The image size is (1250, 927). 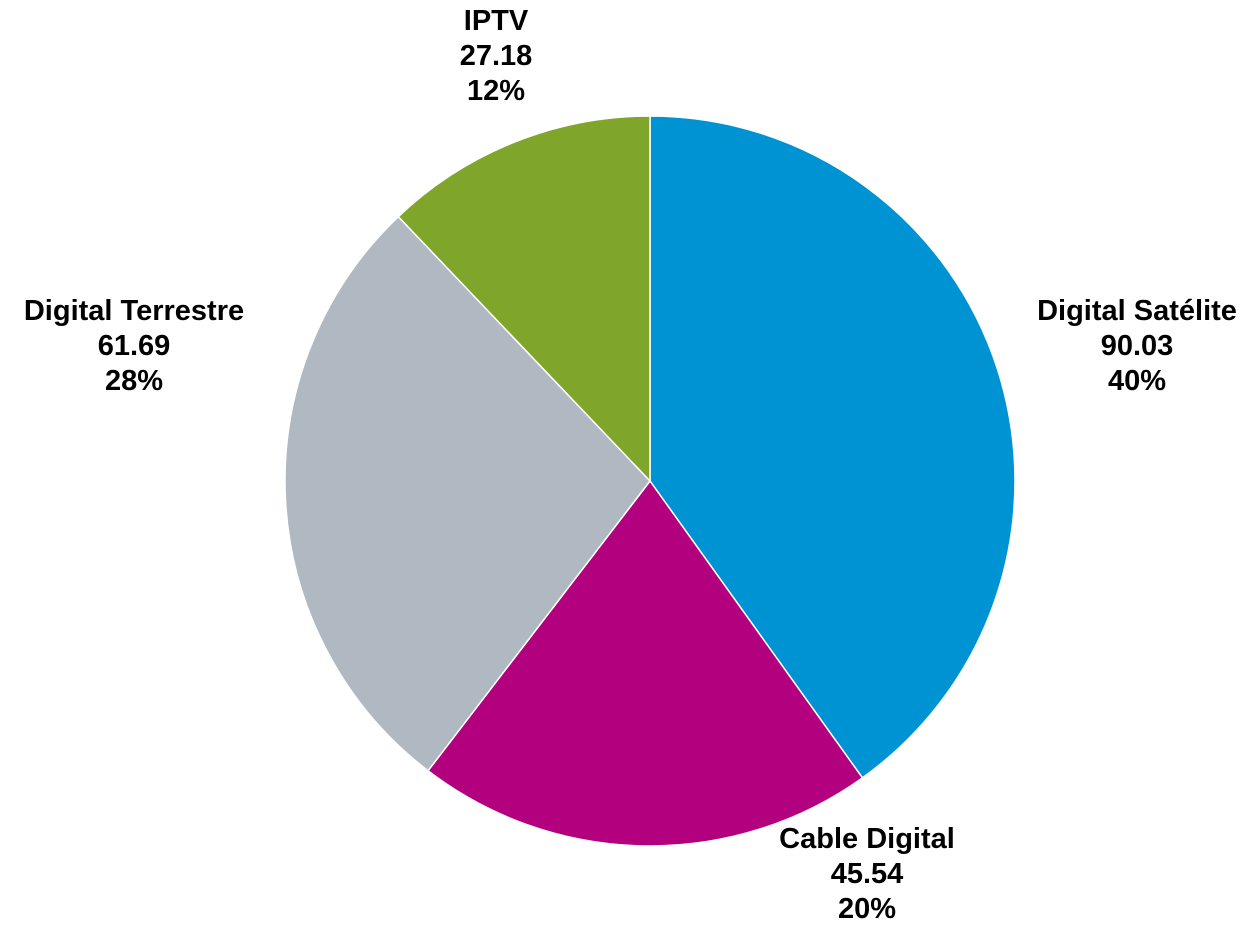 I want to click on data-label-label: Digital Terrestre, so click(x=134, y=311).